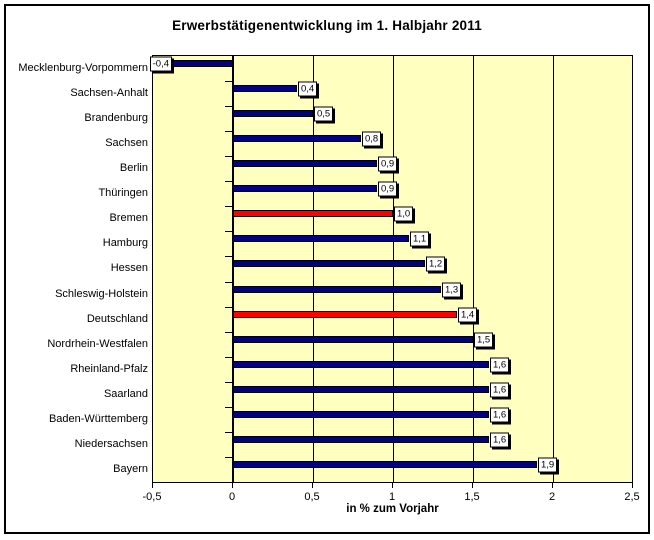 The width and height of the screenshot is (654, 540). Describe the element at coordinates (329, 264) in the screenshot. I see `bar-Hessen` at that location.